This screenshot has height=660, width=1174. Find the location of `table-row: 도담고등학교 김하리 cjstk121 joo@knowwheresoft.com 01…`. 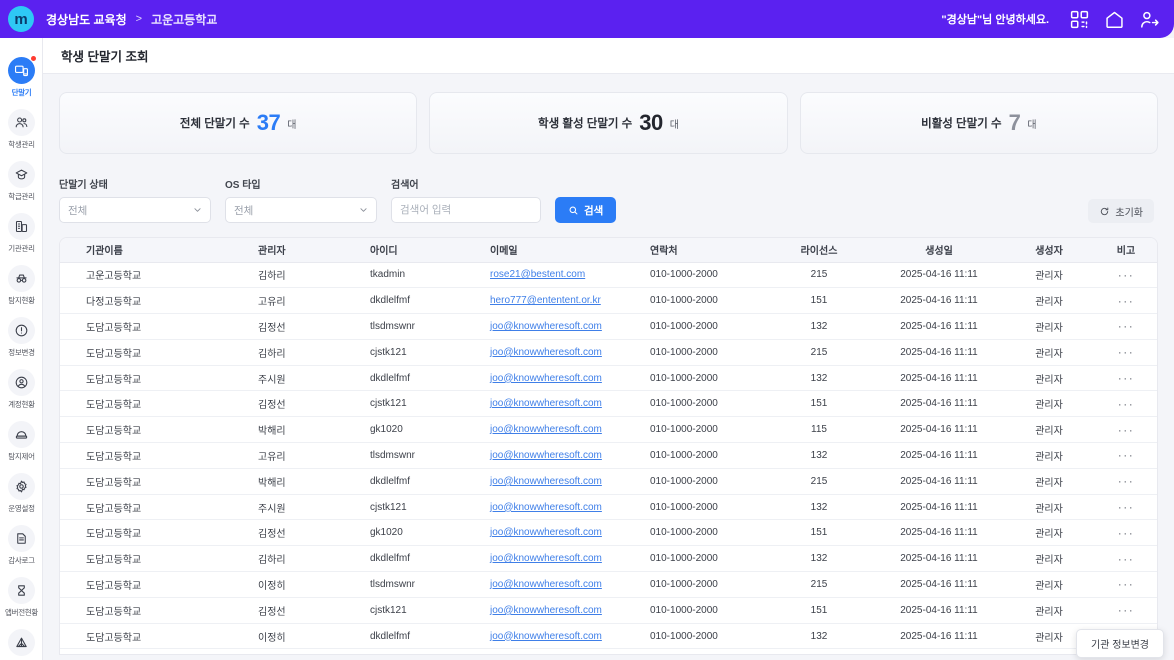

table-row: 도담고등학교 김하리 cjstk121 joo@knowwheresoft.com 01… is located at coordinates (608, 352).